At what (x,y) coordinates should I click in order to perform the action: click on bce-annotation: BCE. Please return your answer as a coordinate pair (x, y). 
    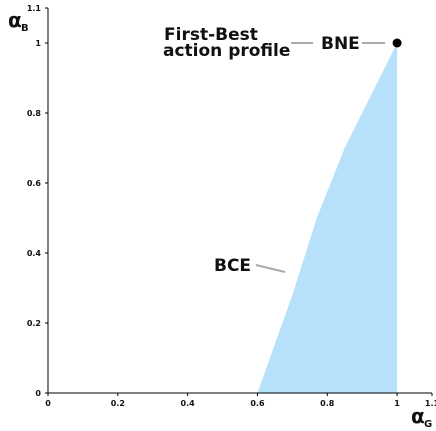
    Looking at the image, I should click on (250, 266).